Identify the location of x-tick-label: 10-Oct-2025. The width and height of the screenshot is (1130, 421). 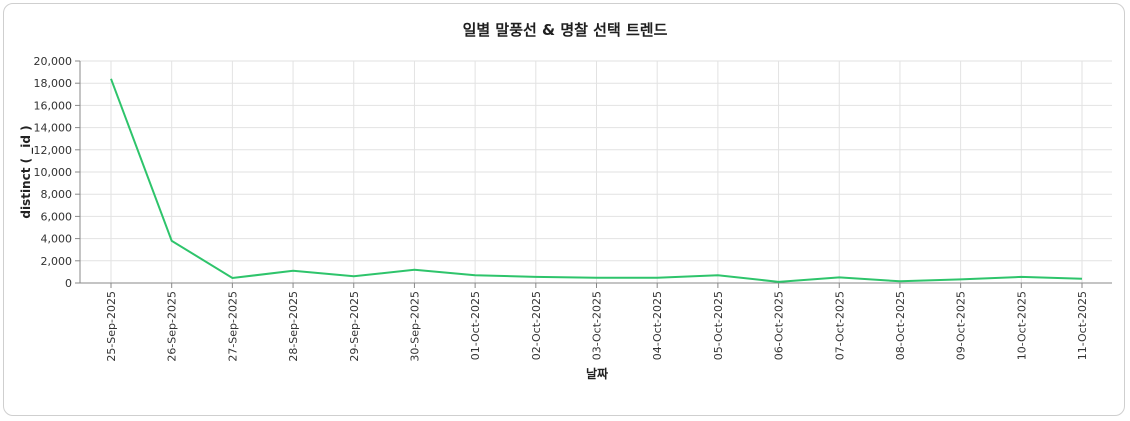
(1021, 325).